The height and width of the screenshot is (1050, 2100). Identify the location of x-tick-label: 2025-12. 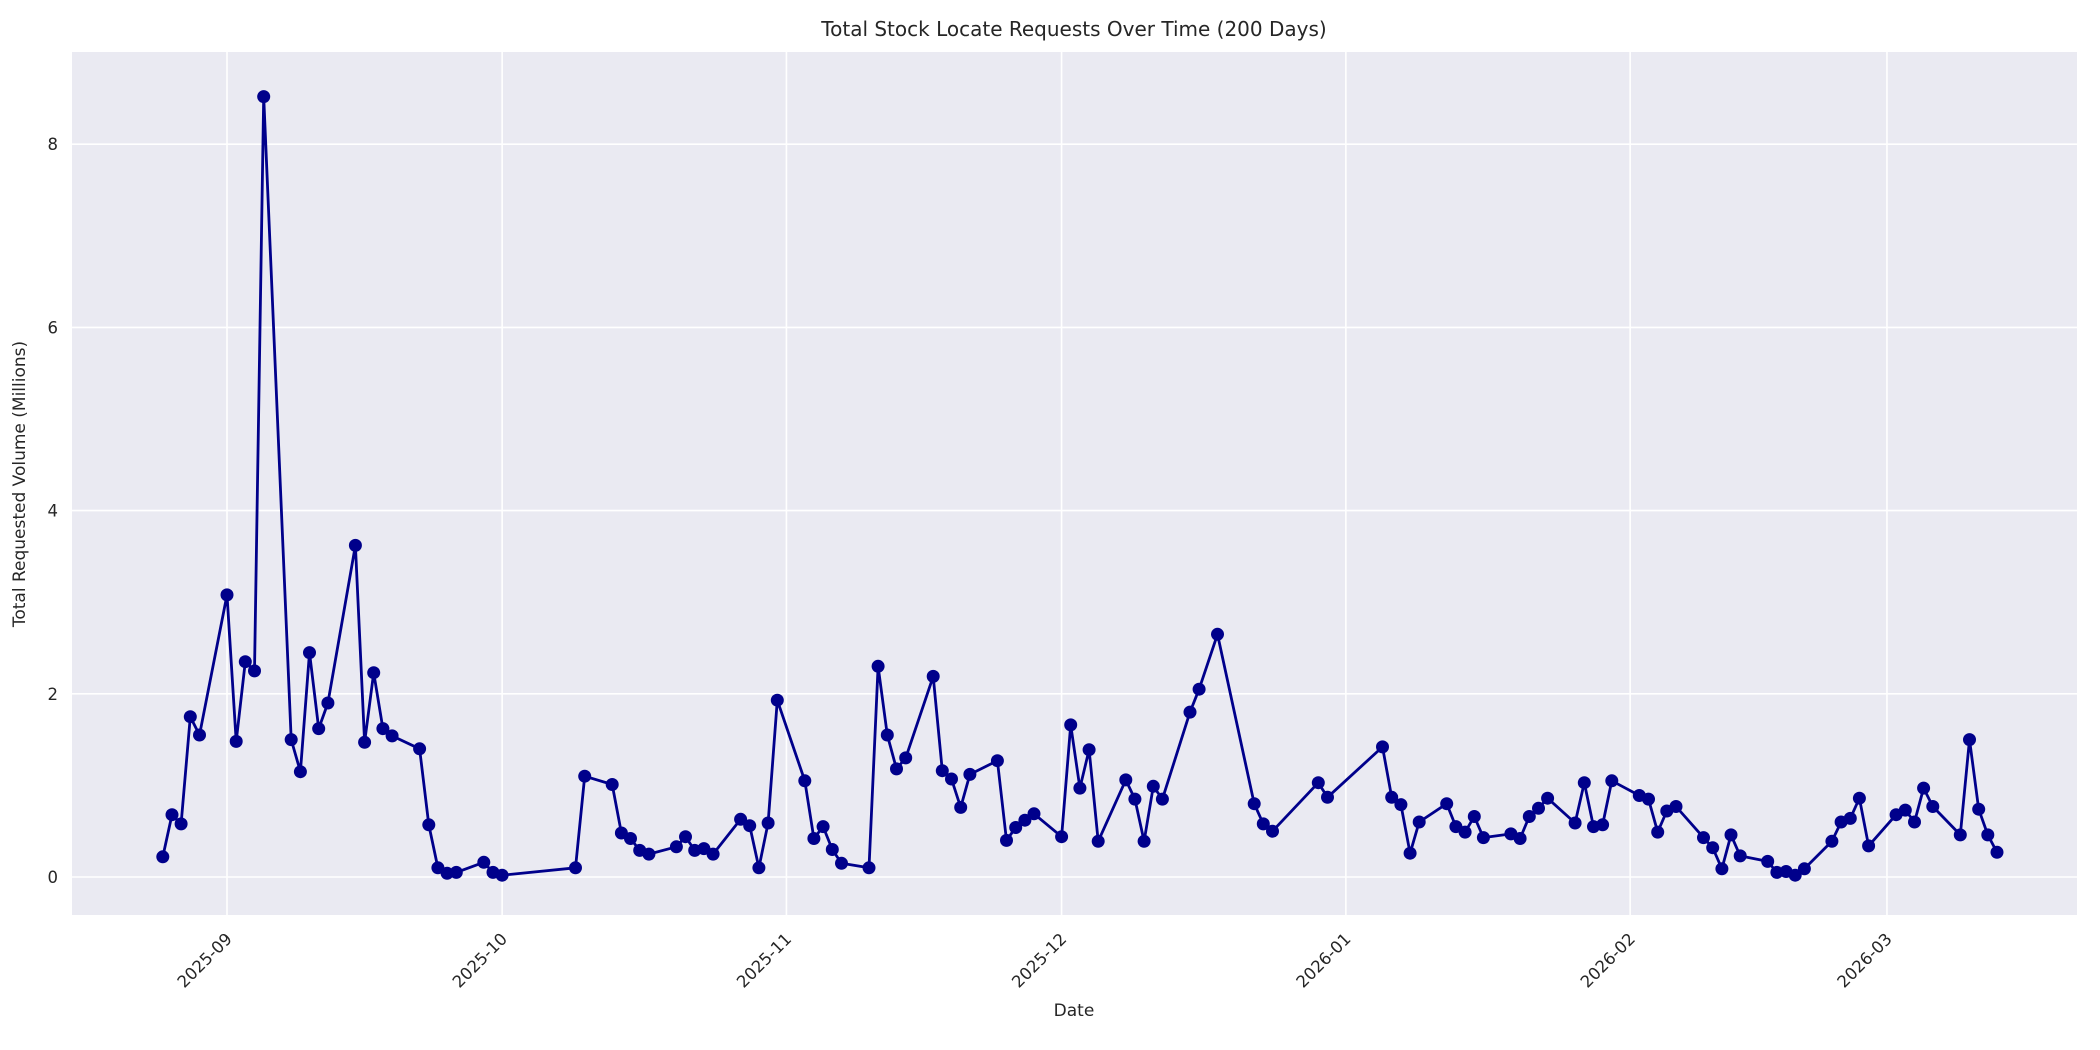
(1039, 960).